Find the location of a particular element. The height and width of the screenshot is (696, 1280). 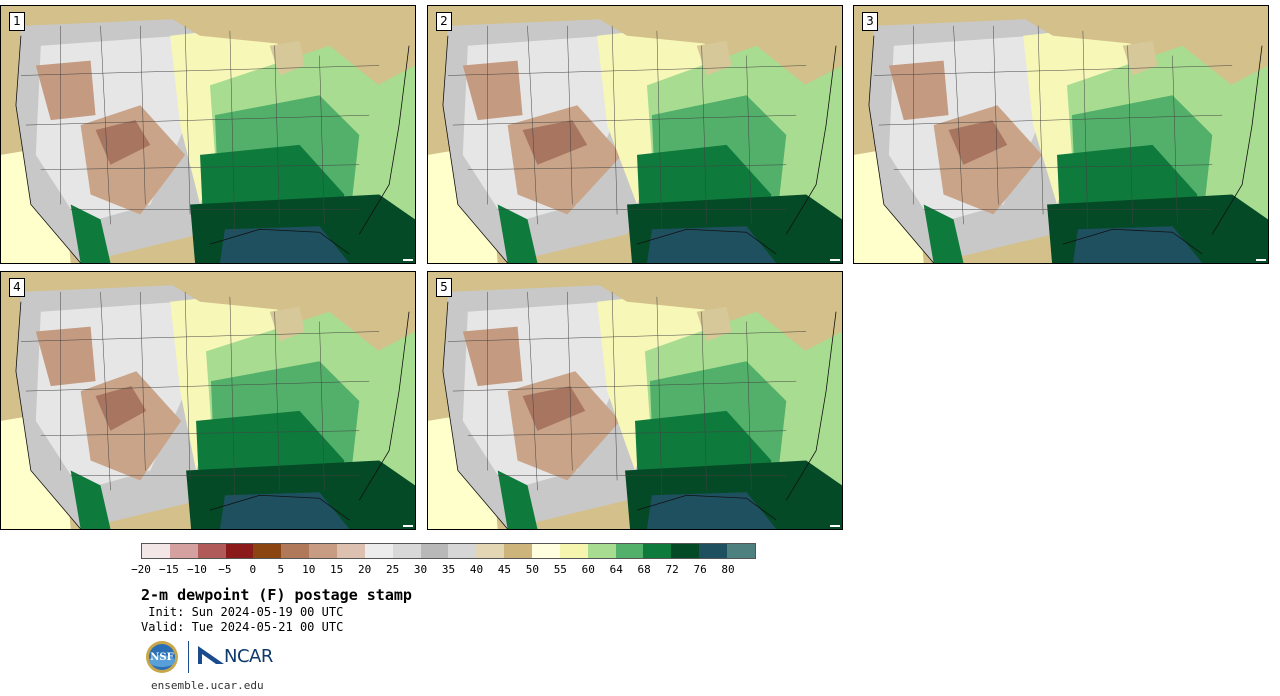

logo-divider is located at coordinates (188, 657).